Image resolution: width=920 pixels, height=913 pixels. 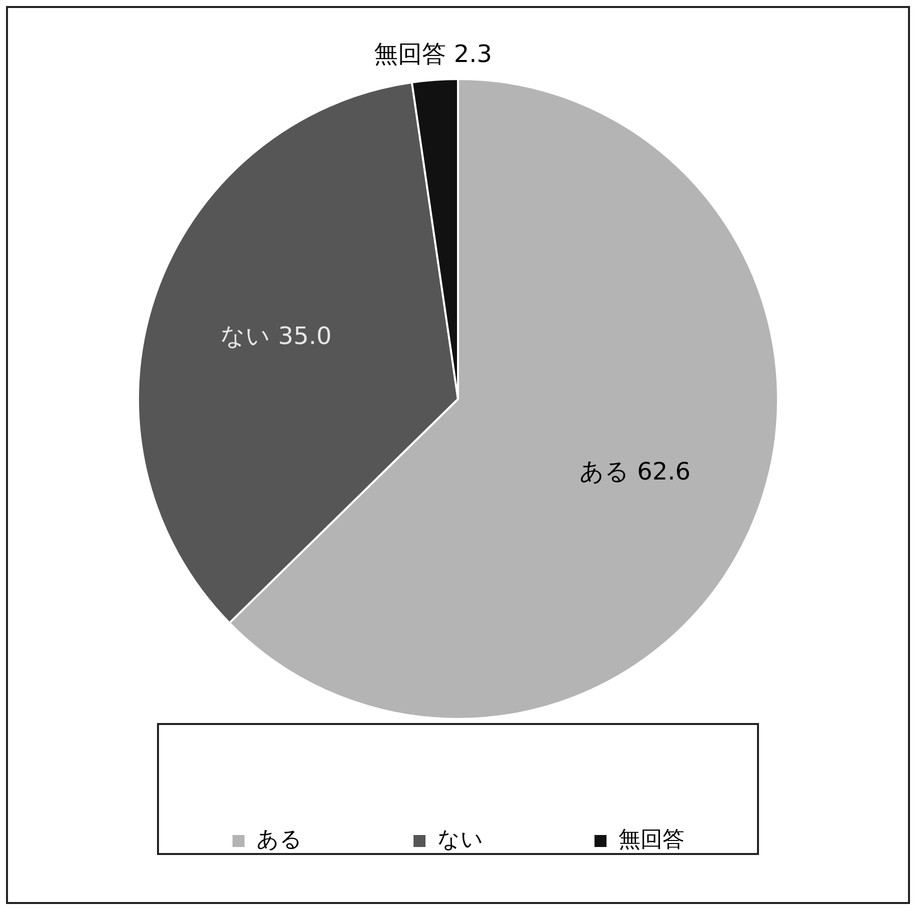 What do you see at coordinates (276, 336) in the screenshot?
I see `category-label: ない 35.0` at bounding box center [276, 336].